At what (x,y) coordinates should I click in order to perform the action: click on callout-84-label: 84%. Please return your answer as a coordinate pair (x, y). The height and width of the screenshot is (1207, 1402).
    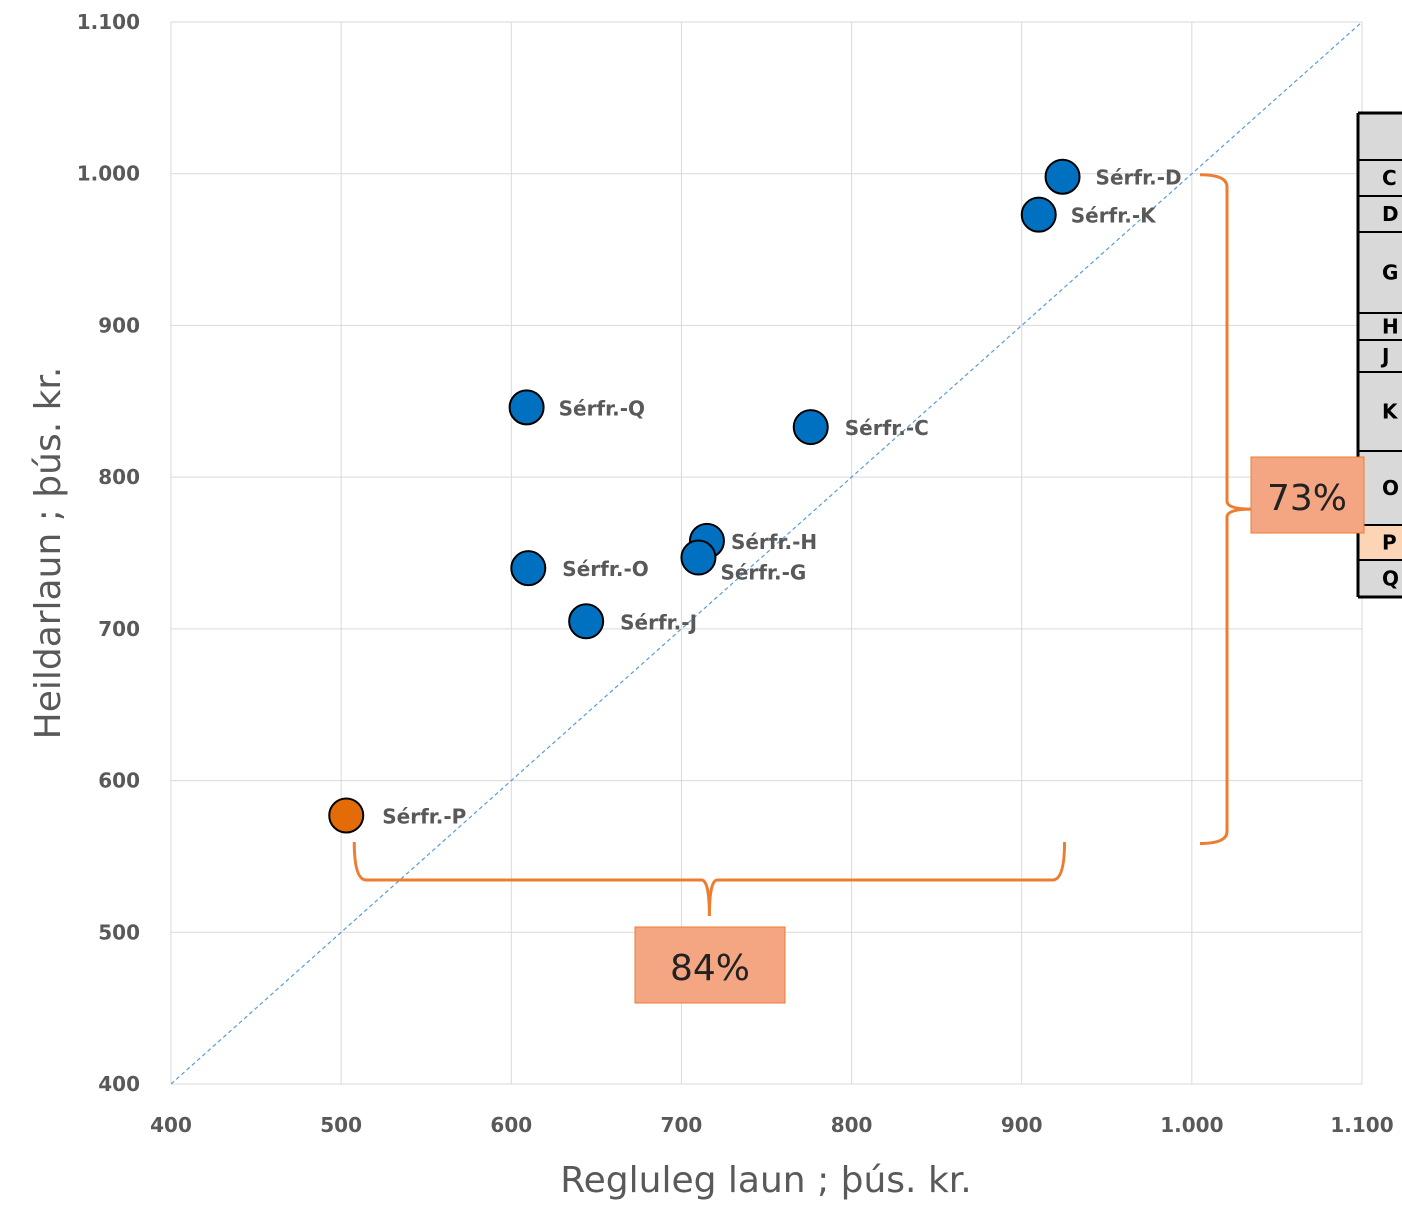
    Looking at the image, I should click on (710, 968).